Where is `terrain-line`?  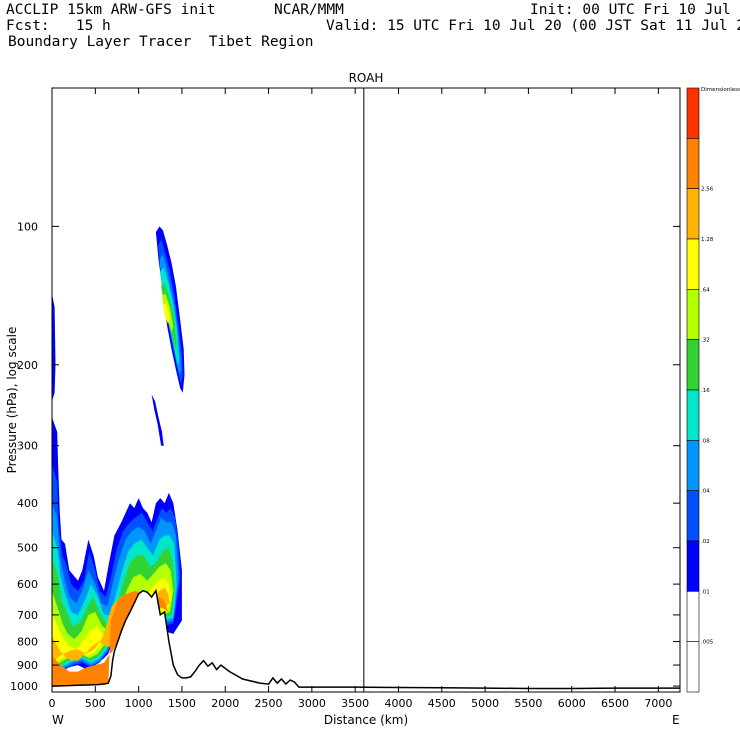
terrain-line is located at coordinates (365, 639).